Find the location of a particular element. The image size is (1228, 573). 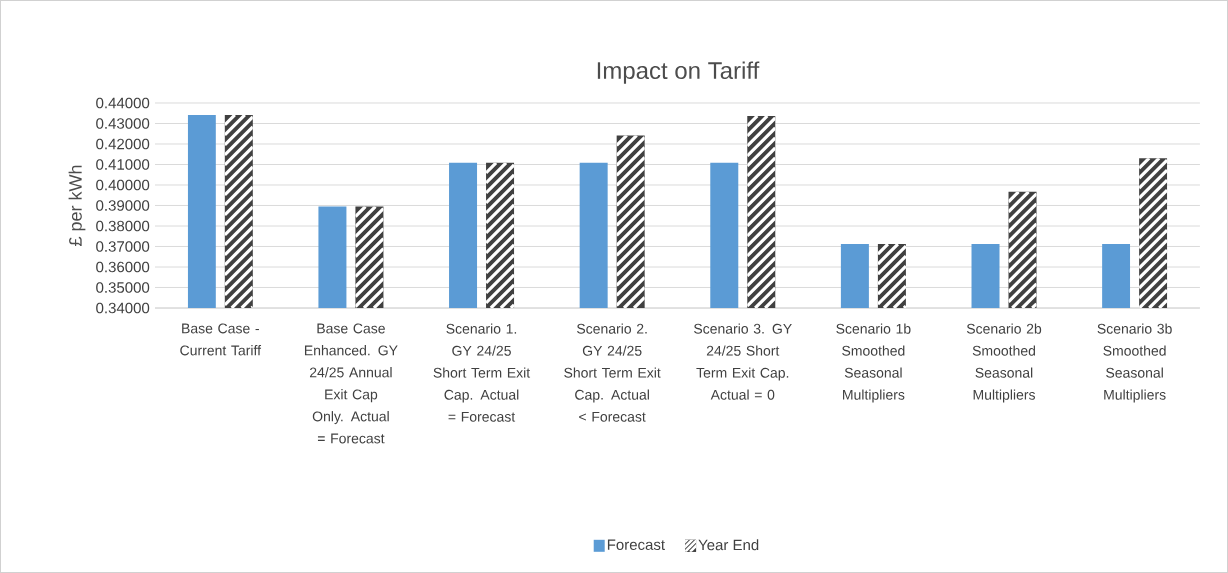

y-tick-label: 0.44000 is located at coordinates (123, 103).